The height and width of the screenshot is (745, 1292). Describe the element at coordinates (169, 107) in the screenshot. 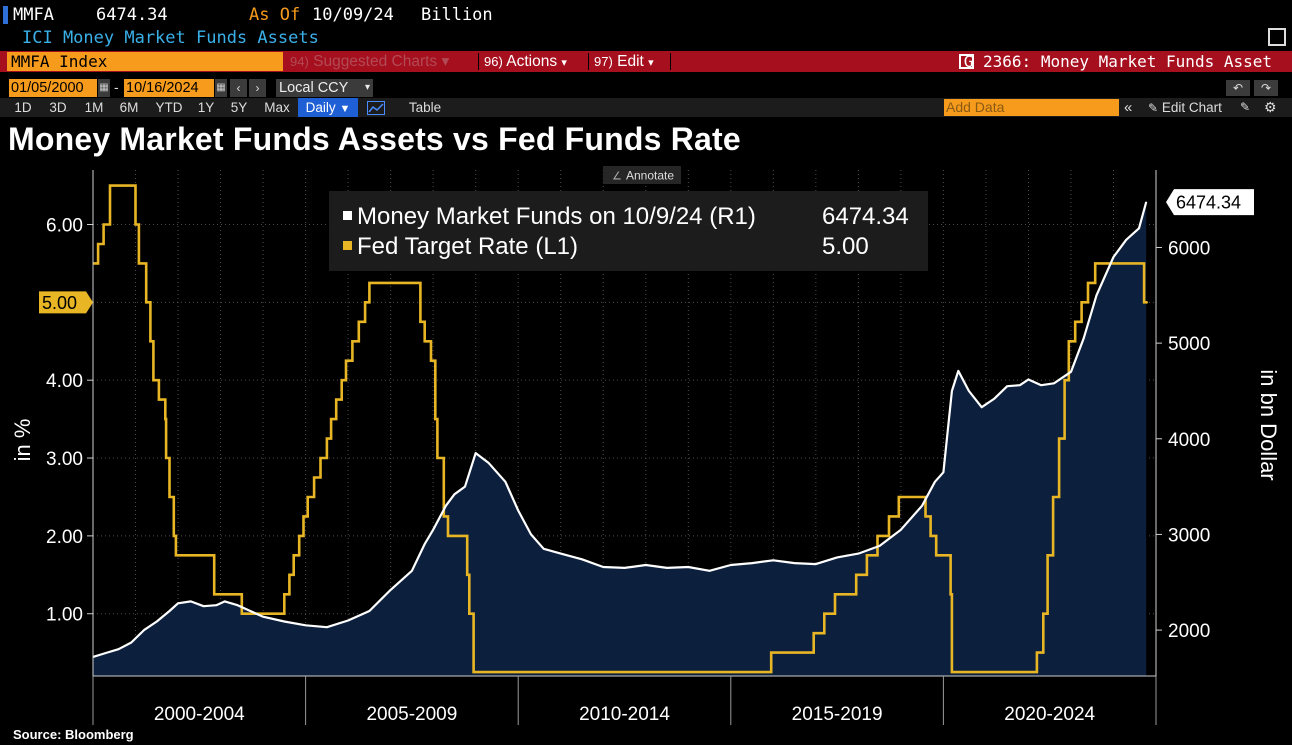

I see `tab-ytd: YTD` at that location.